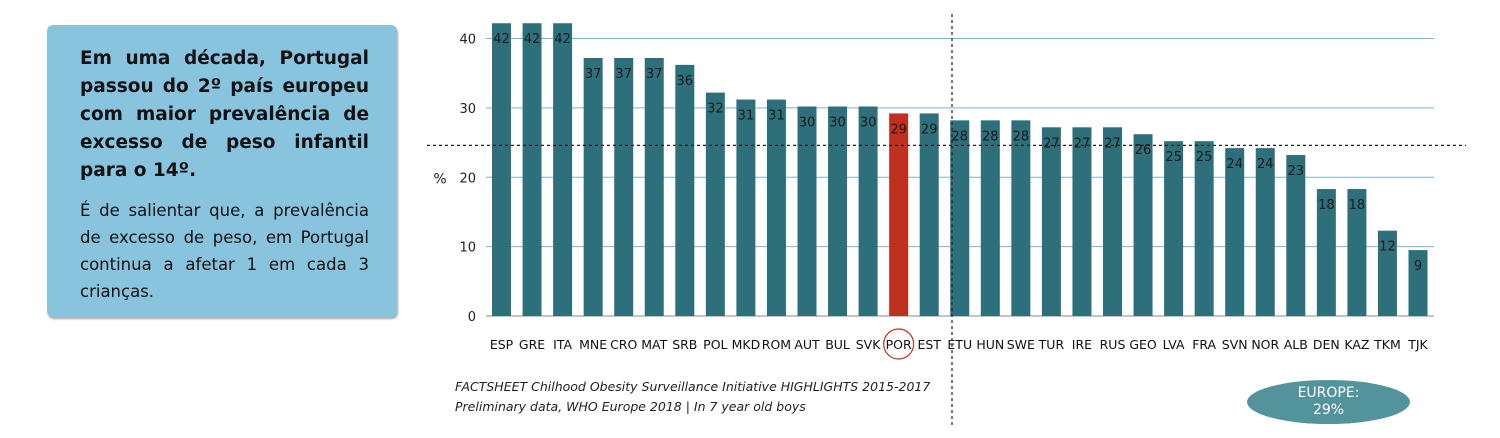 The width and height of the screenshot is (1500, 438). I want to click on x-tick-label-est: EST, so click(929, 344).